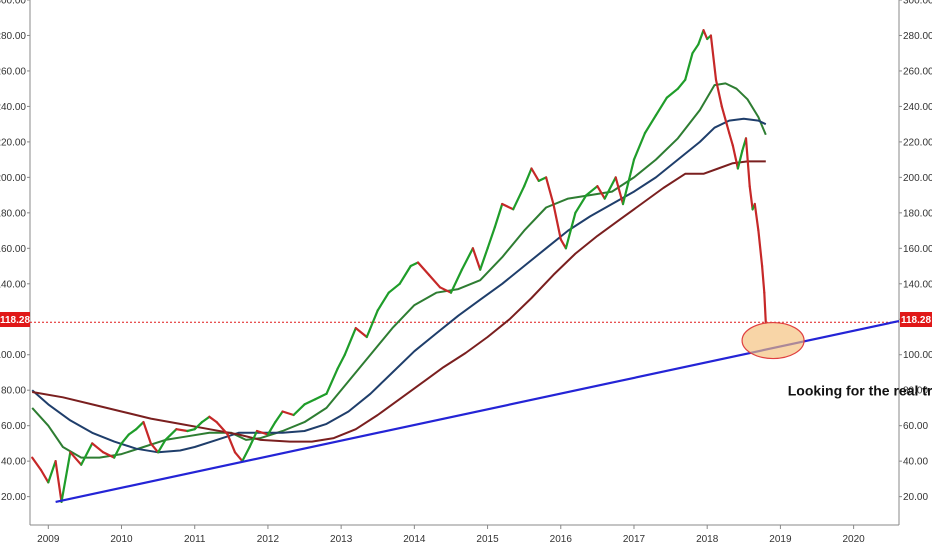 The image size is (932, 550). Describe the element at coordinates (121, 539) in the screenshot. I see `x-tick-label: 2010` at that location.